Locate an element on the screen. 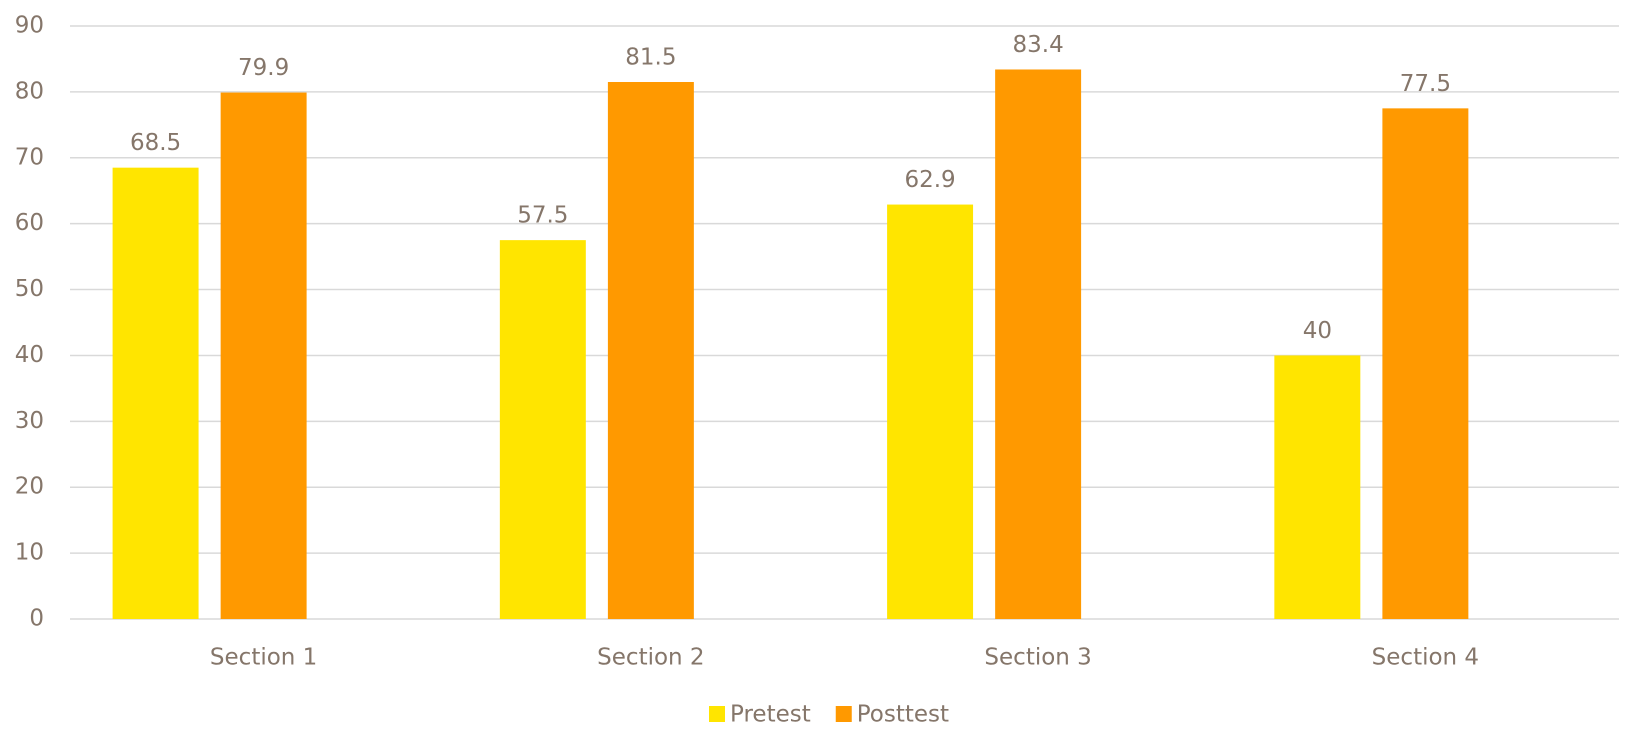  y-tick-label: 50 is located at coordinates (29, 289).